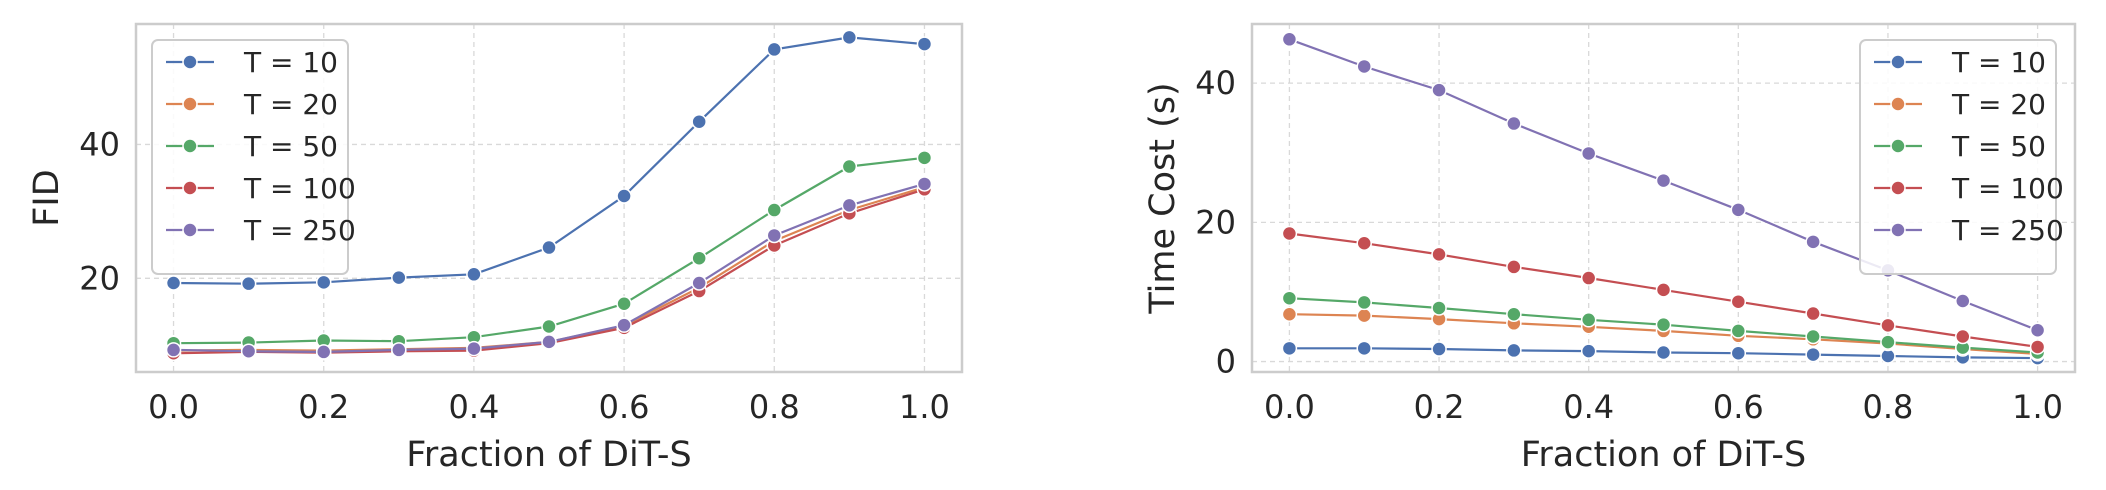  What do you see at coordinates (1163, 198) in the screenshot?
I see `y-axis-label: Time Cost (s)` at bounding box center [1163, 198].